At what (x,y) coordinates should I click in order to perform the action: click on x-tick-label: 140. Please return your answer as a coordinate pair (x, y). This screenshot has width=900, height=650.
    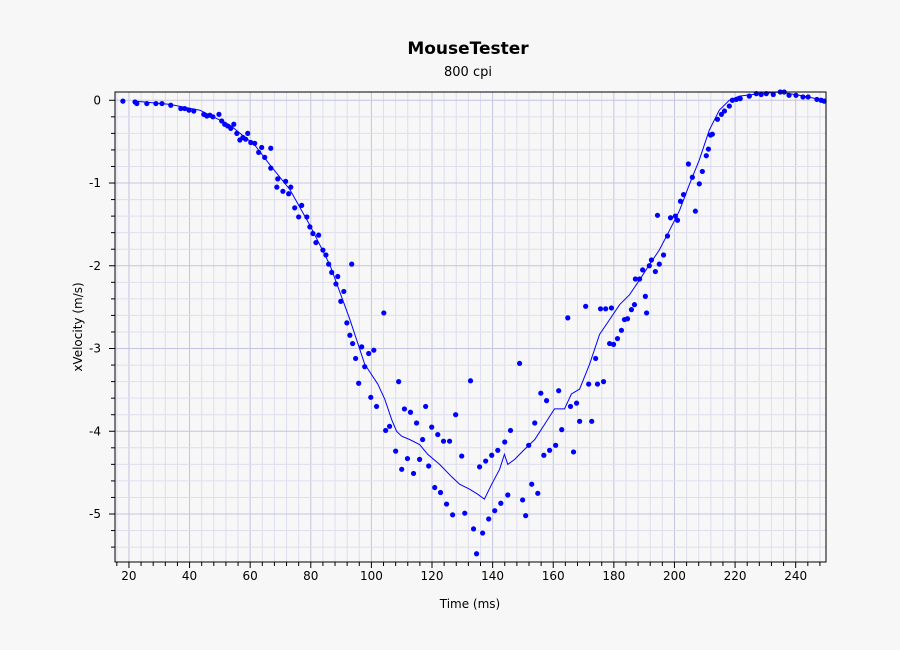
    Looking at the image, I should click on (492, 576).